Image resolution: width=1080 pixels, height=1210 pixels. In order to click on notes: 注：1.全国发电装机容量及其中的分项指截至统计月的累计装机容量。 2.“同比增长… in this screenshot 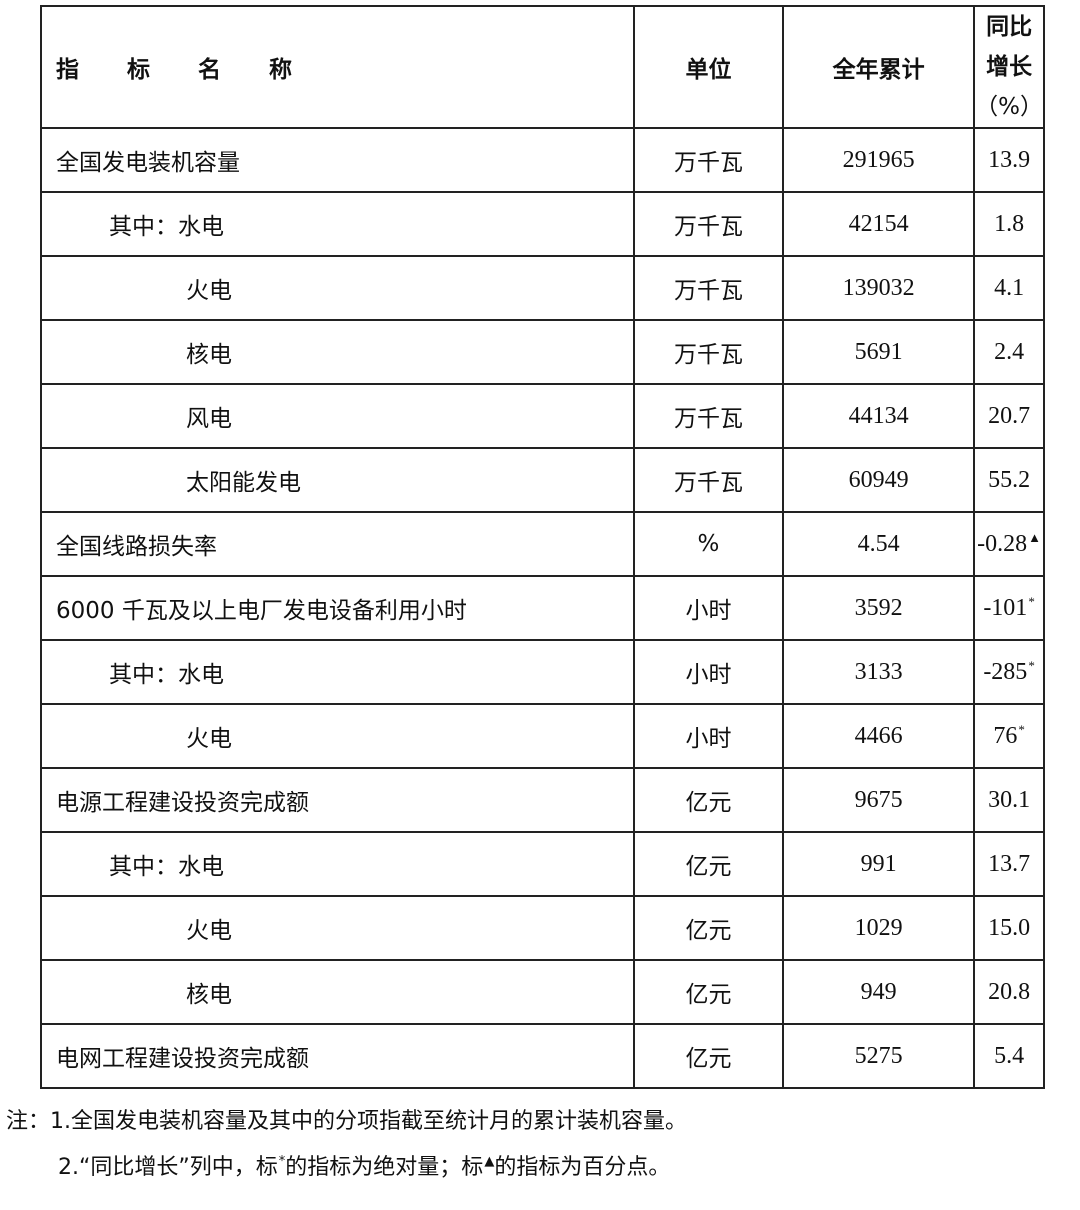, I will do `click(346, 1145)`.